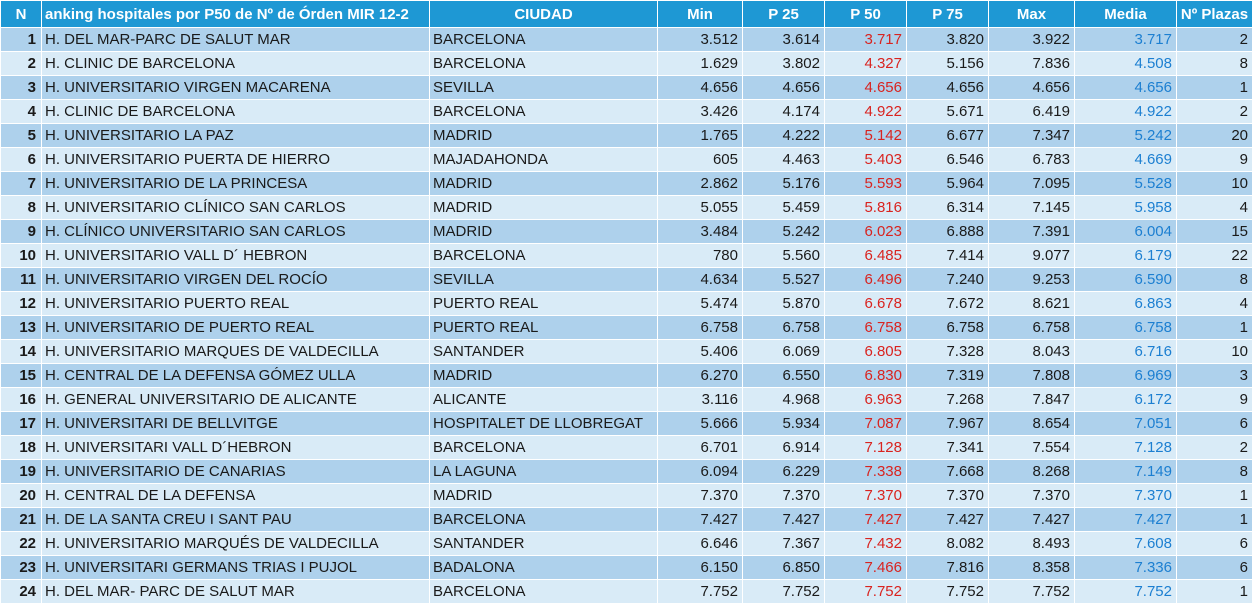  I want to click on plazas-cell: 4, so click(1214, 208).